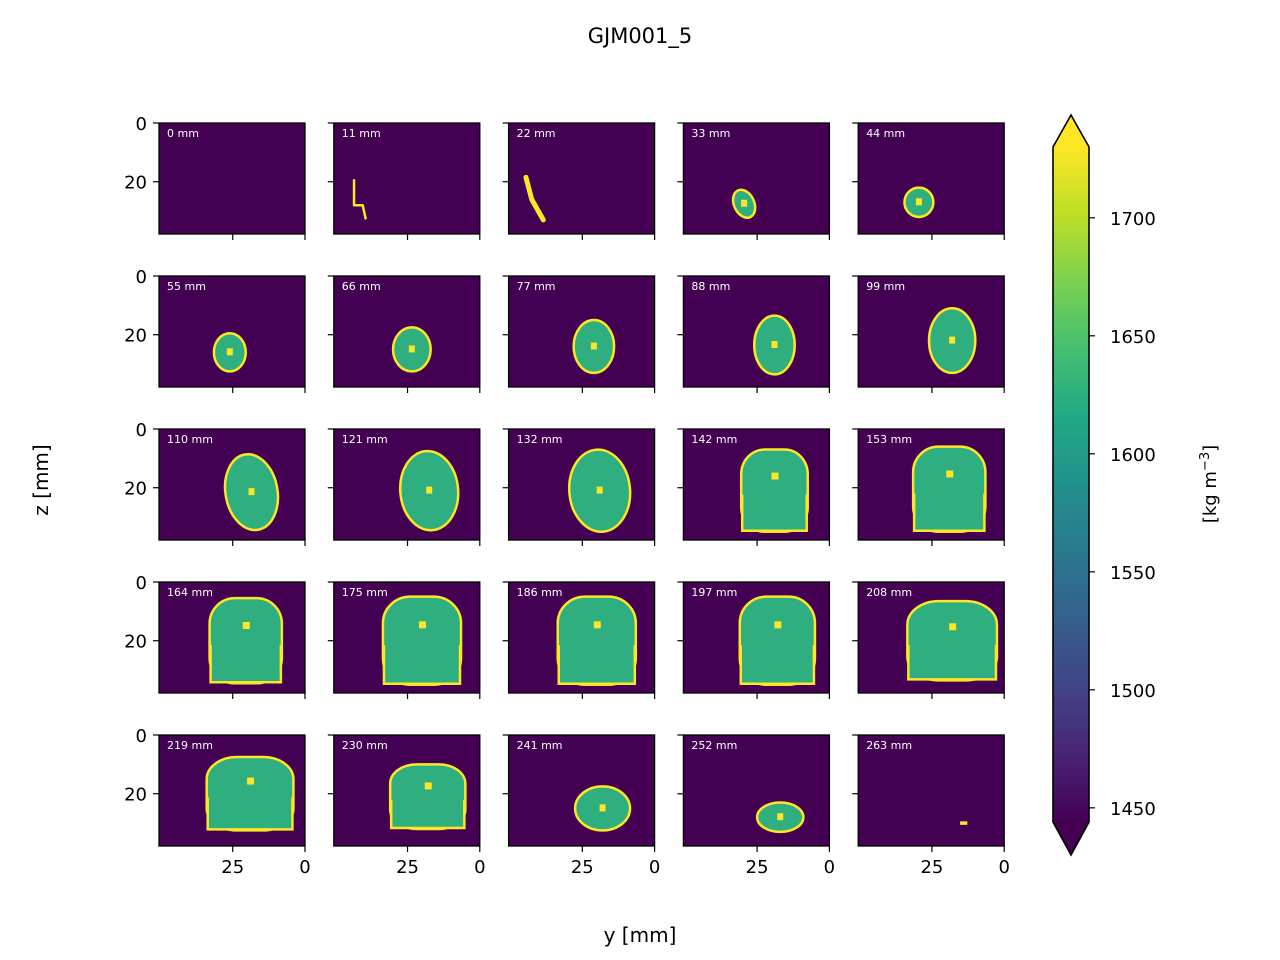  Describe the element at coordinates (889, 439) in the screenshot. I see `slice-label: 153 mm` at that location.